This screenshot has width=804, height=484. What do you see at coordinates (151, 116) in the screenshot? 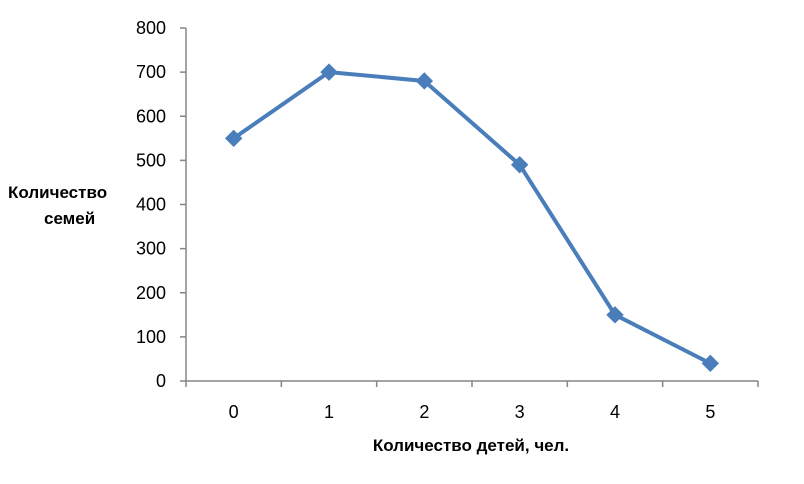
I see `y-tick-label: 600` at bounding box center [151, 116].